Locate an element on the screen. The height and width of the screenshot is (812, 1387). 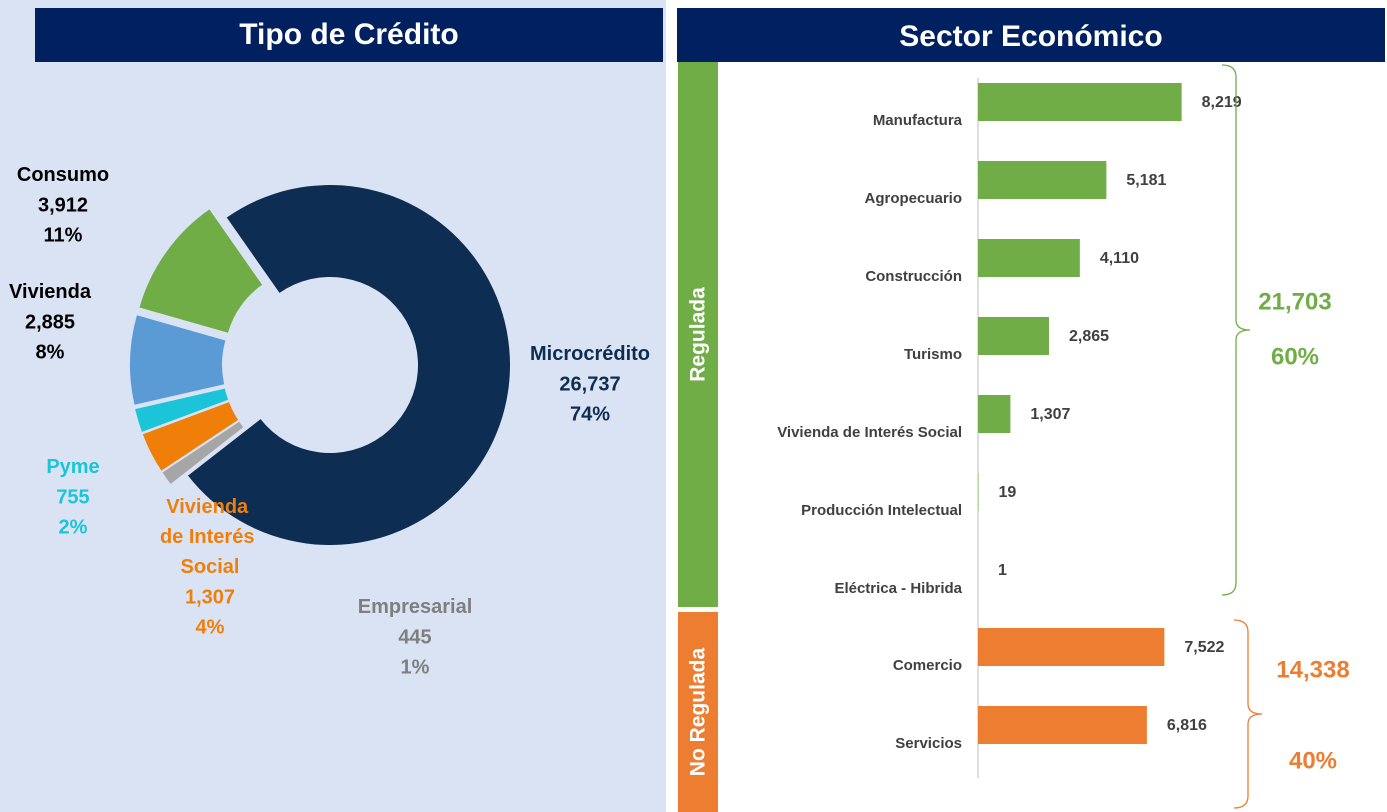
group-total: 21,703 is located at coordinates (1294, 301).